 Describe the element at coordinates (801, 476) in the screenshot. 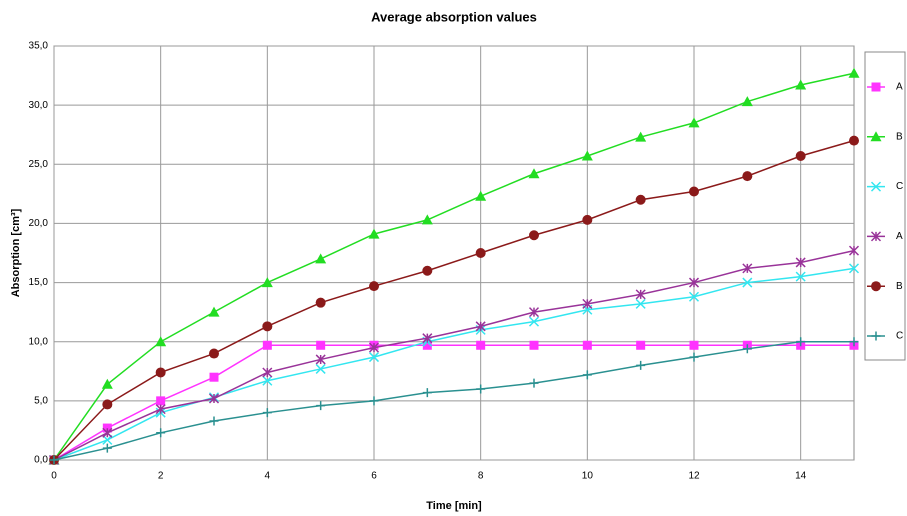

I see `x-tick-label: 14` at that location.